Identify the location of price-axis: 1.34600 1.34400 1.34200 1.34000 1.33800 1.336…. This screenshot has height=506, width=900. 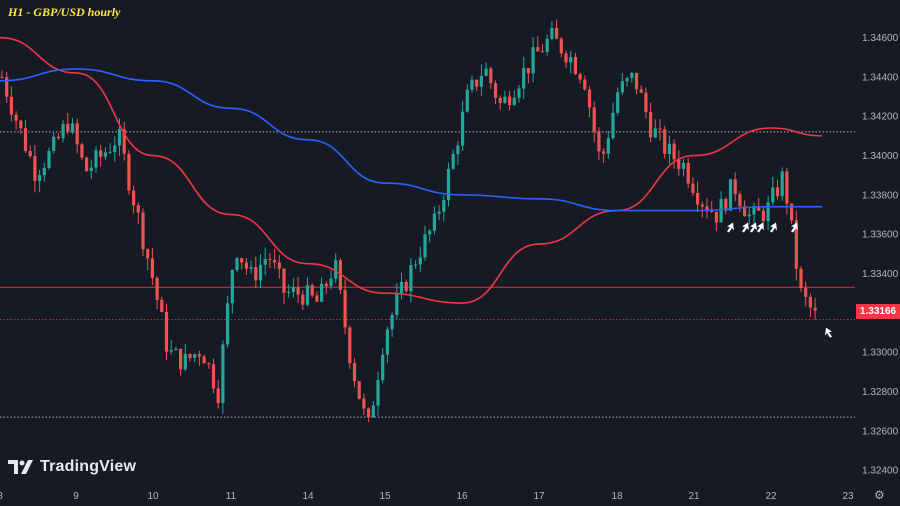
(880, 255).